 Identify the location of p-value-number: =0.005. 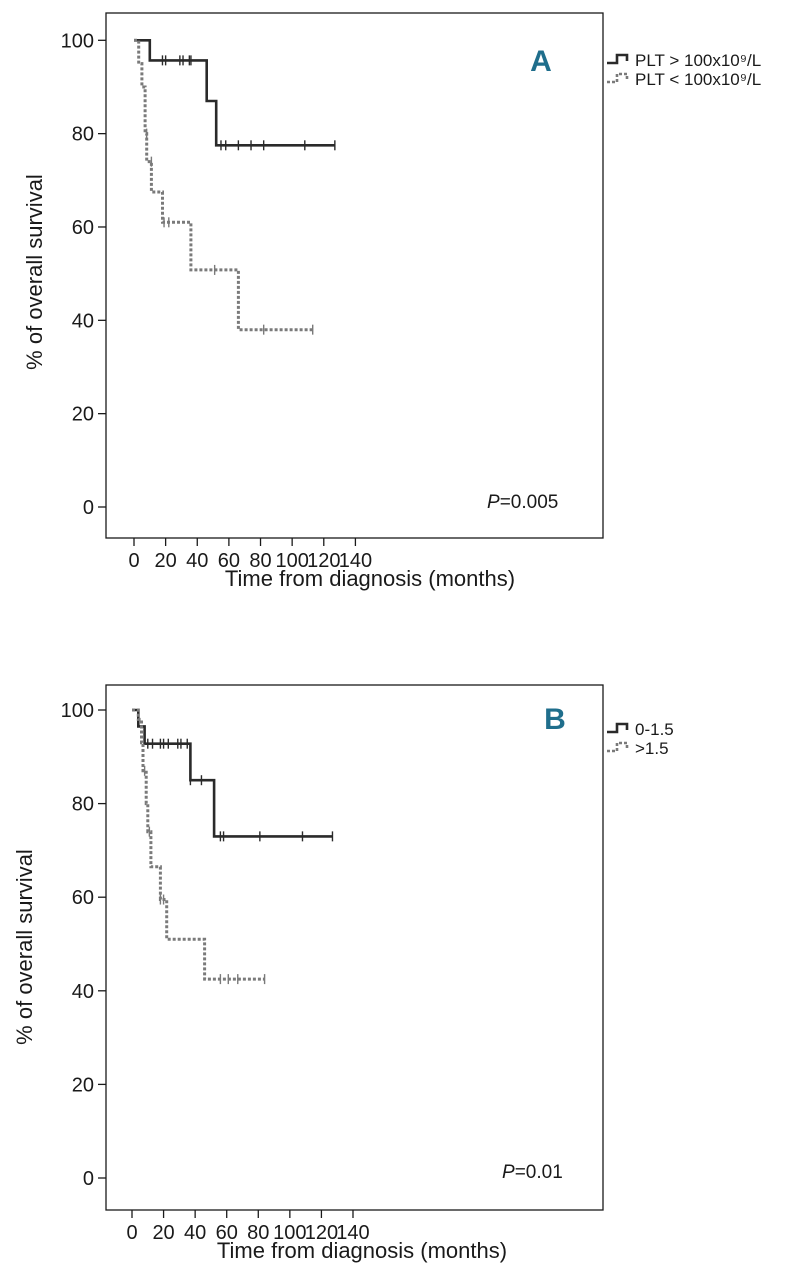
(529, 502).